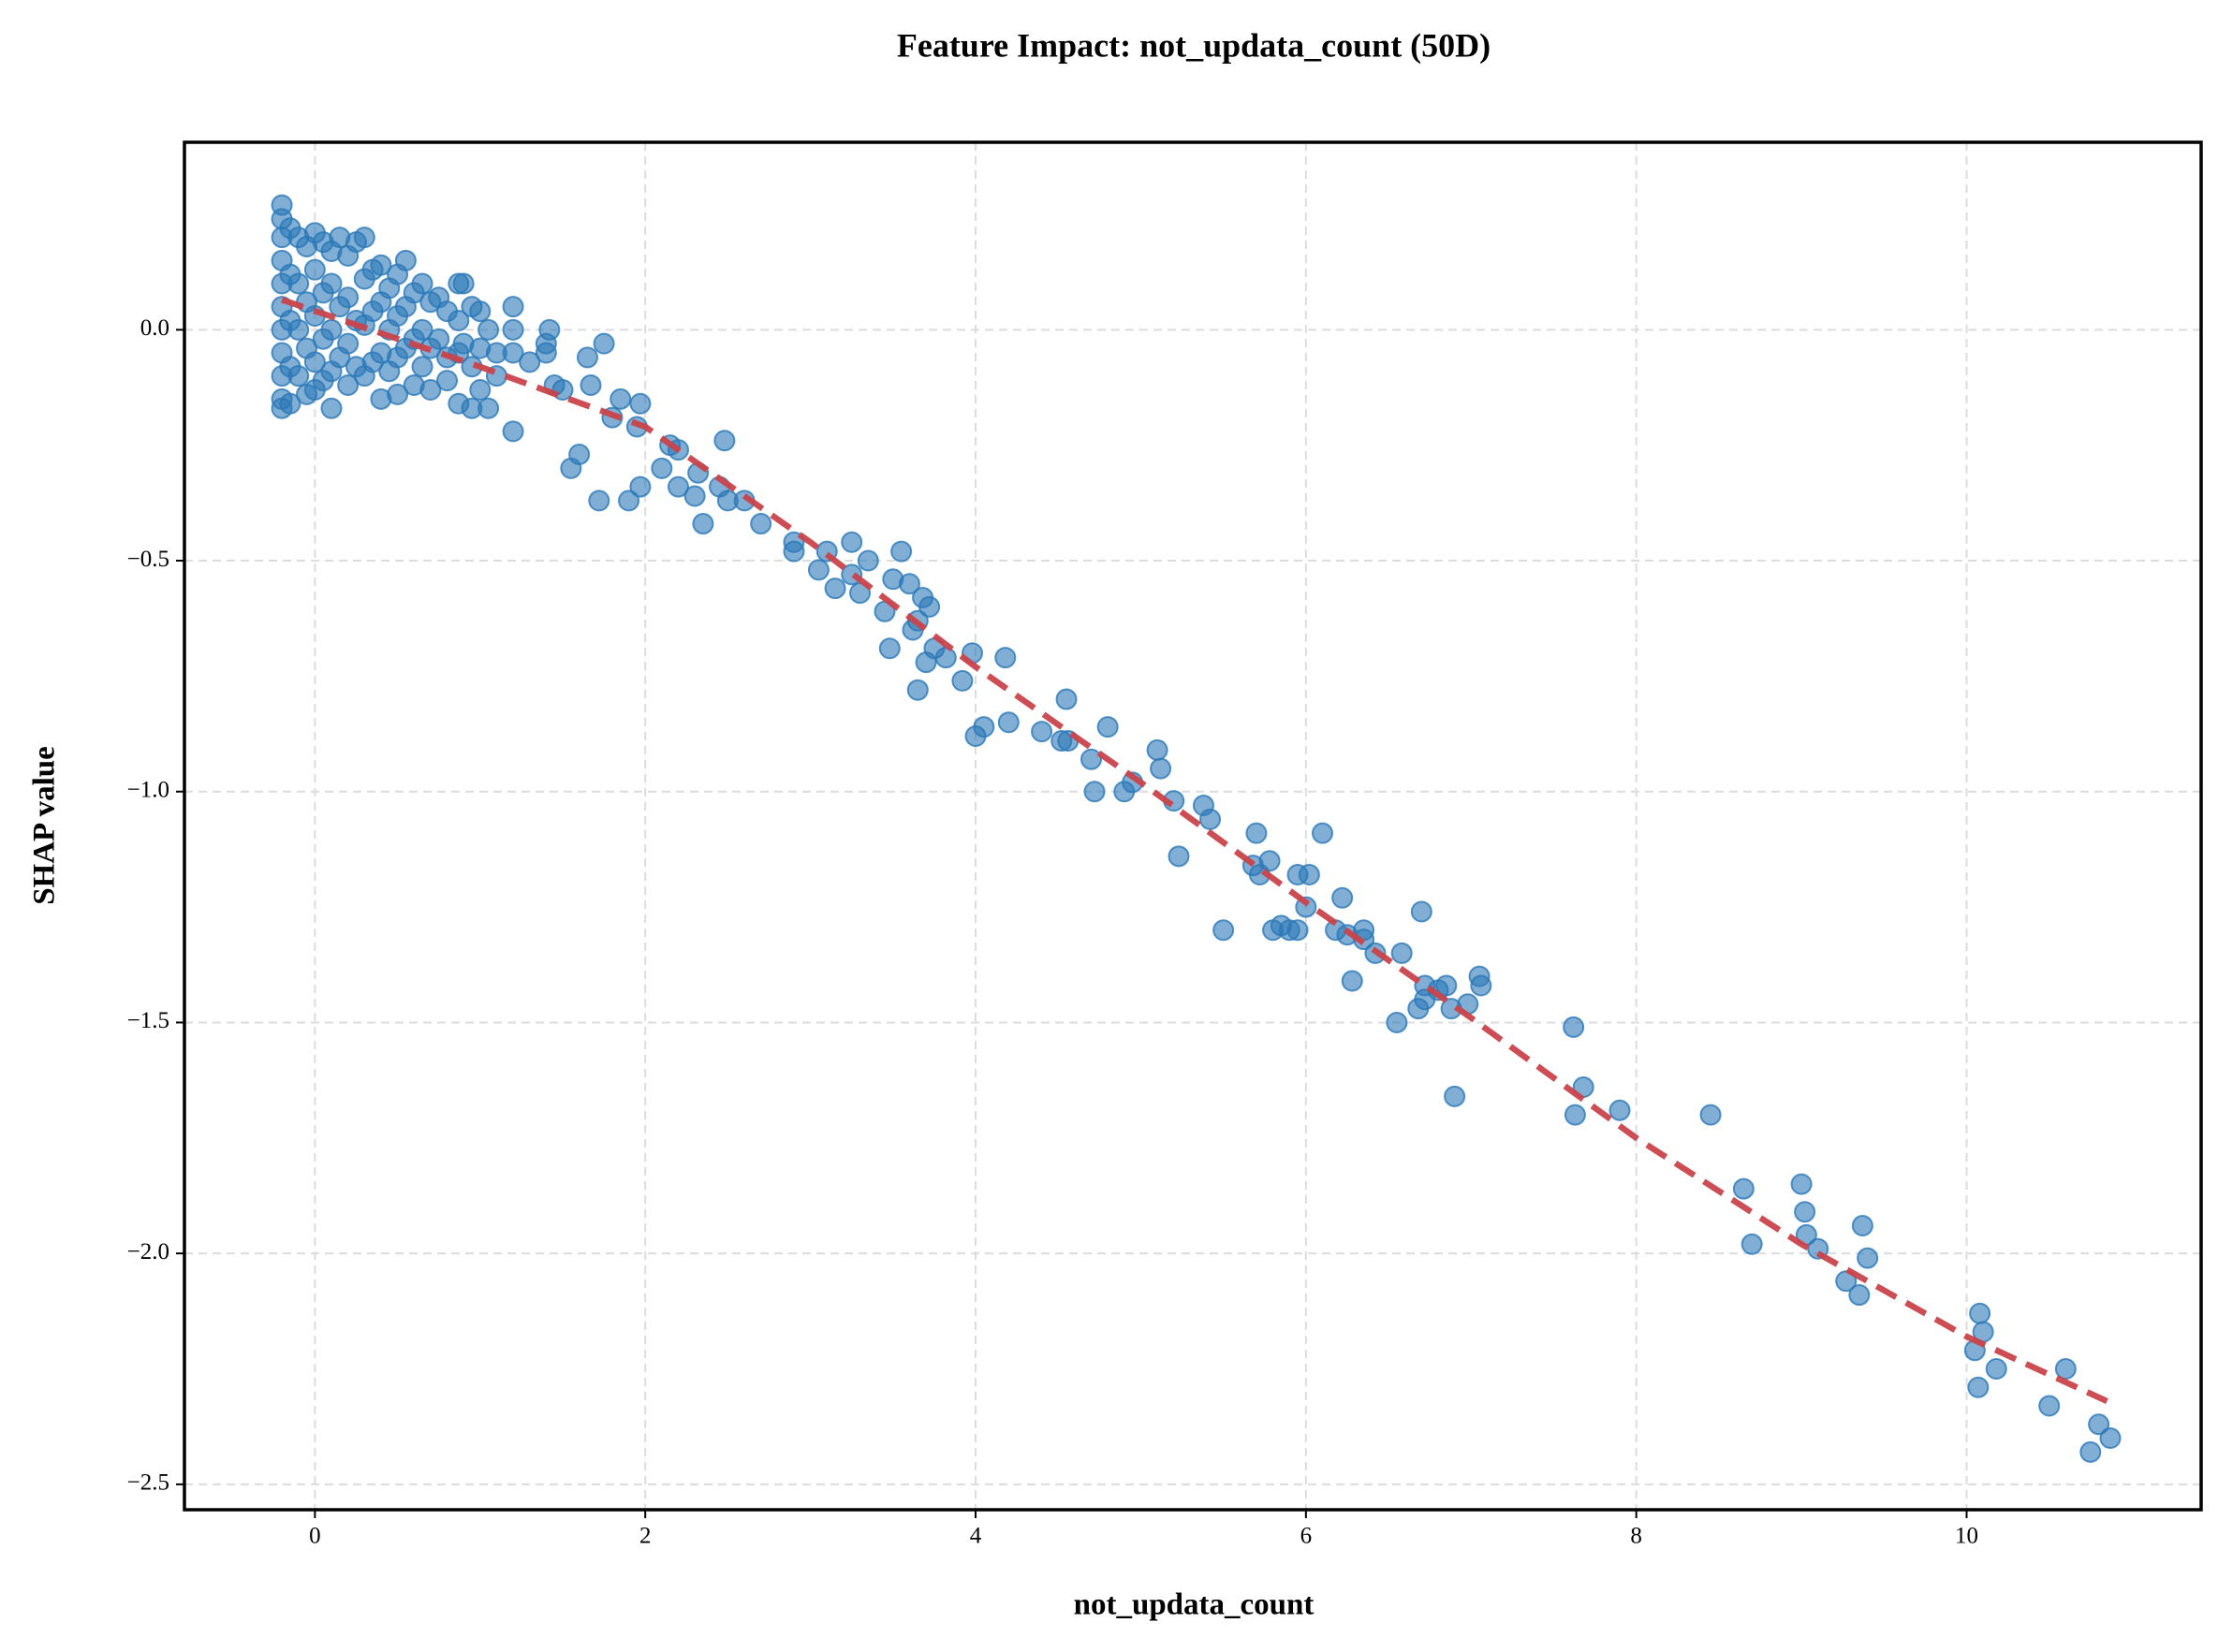 This screenshot has width=2218, height=1652. I want to click on y-tick-label: −0.5, so click(148, 559).